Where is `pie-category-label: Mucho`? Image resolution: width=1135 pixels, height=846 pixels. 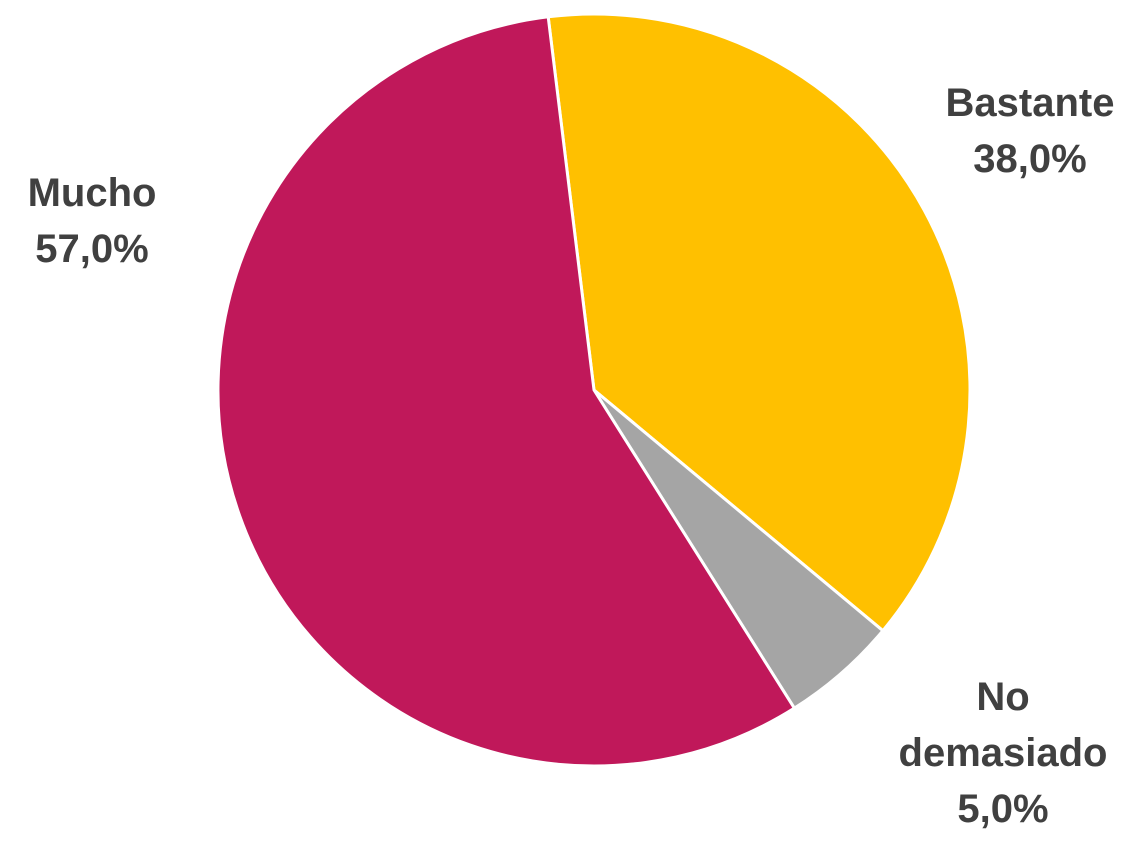 pie-category-label: Mucho is located at coordinates (92, 193).